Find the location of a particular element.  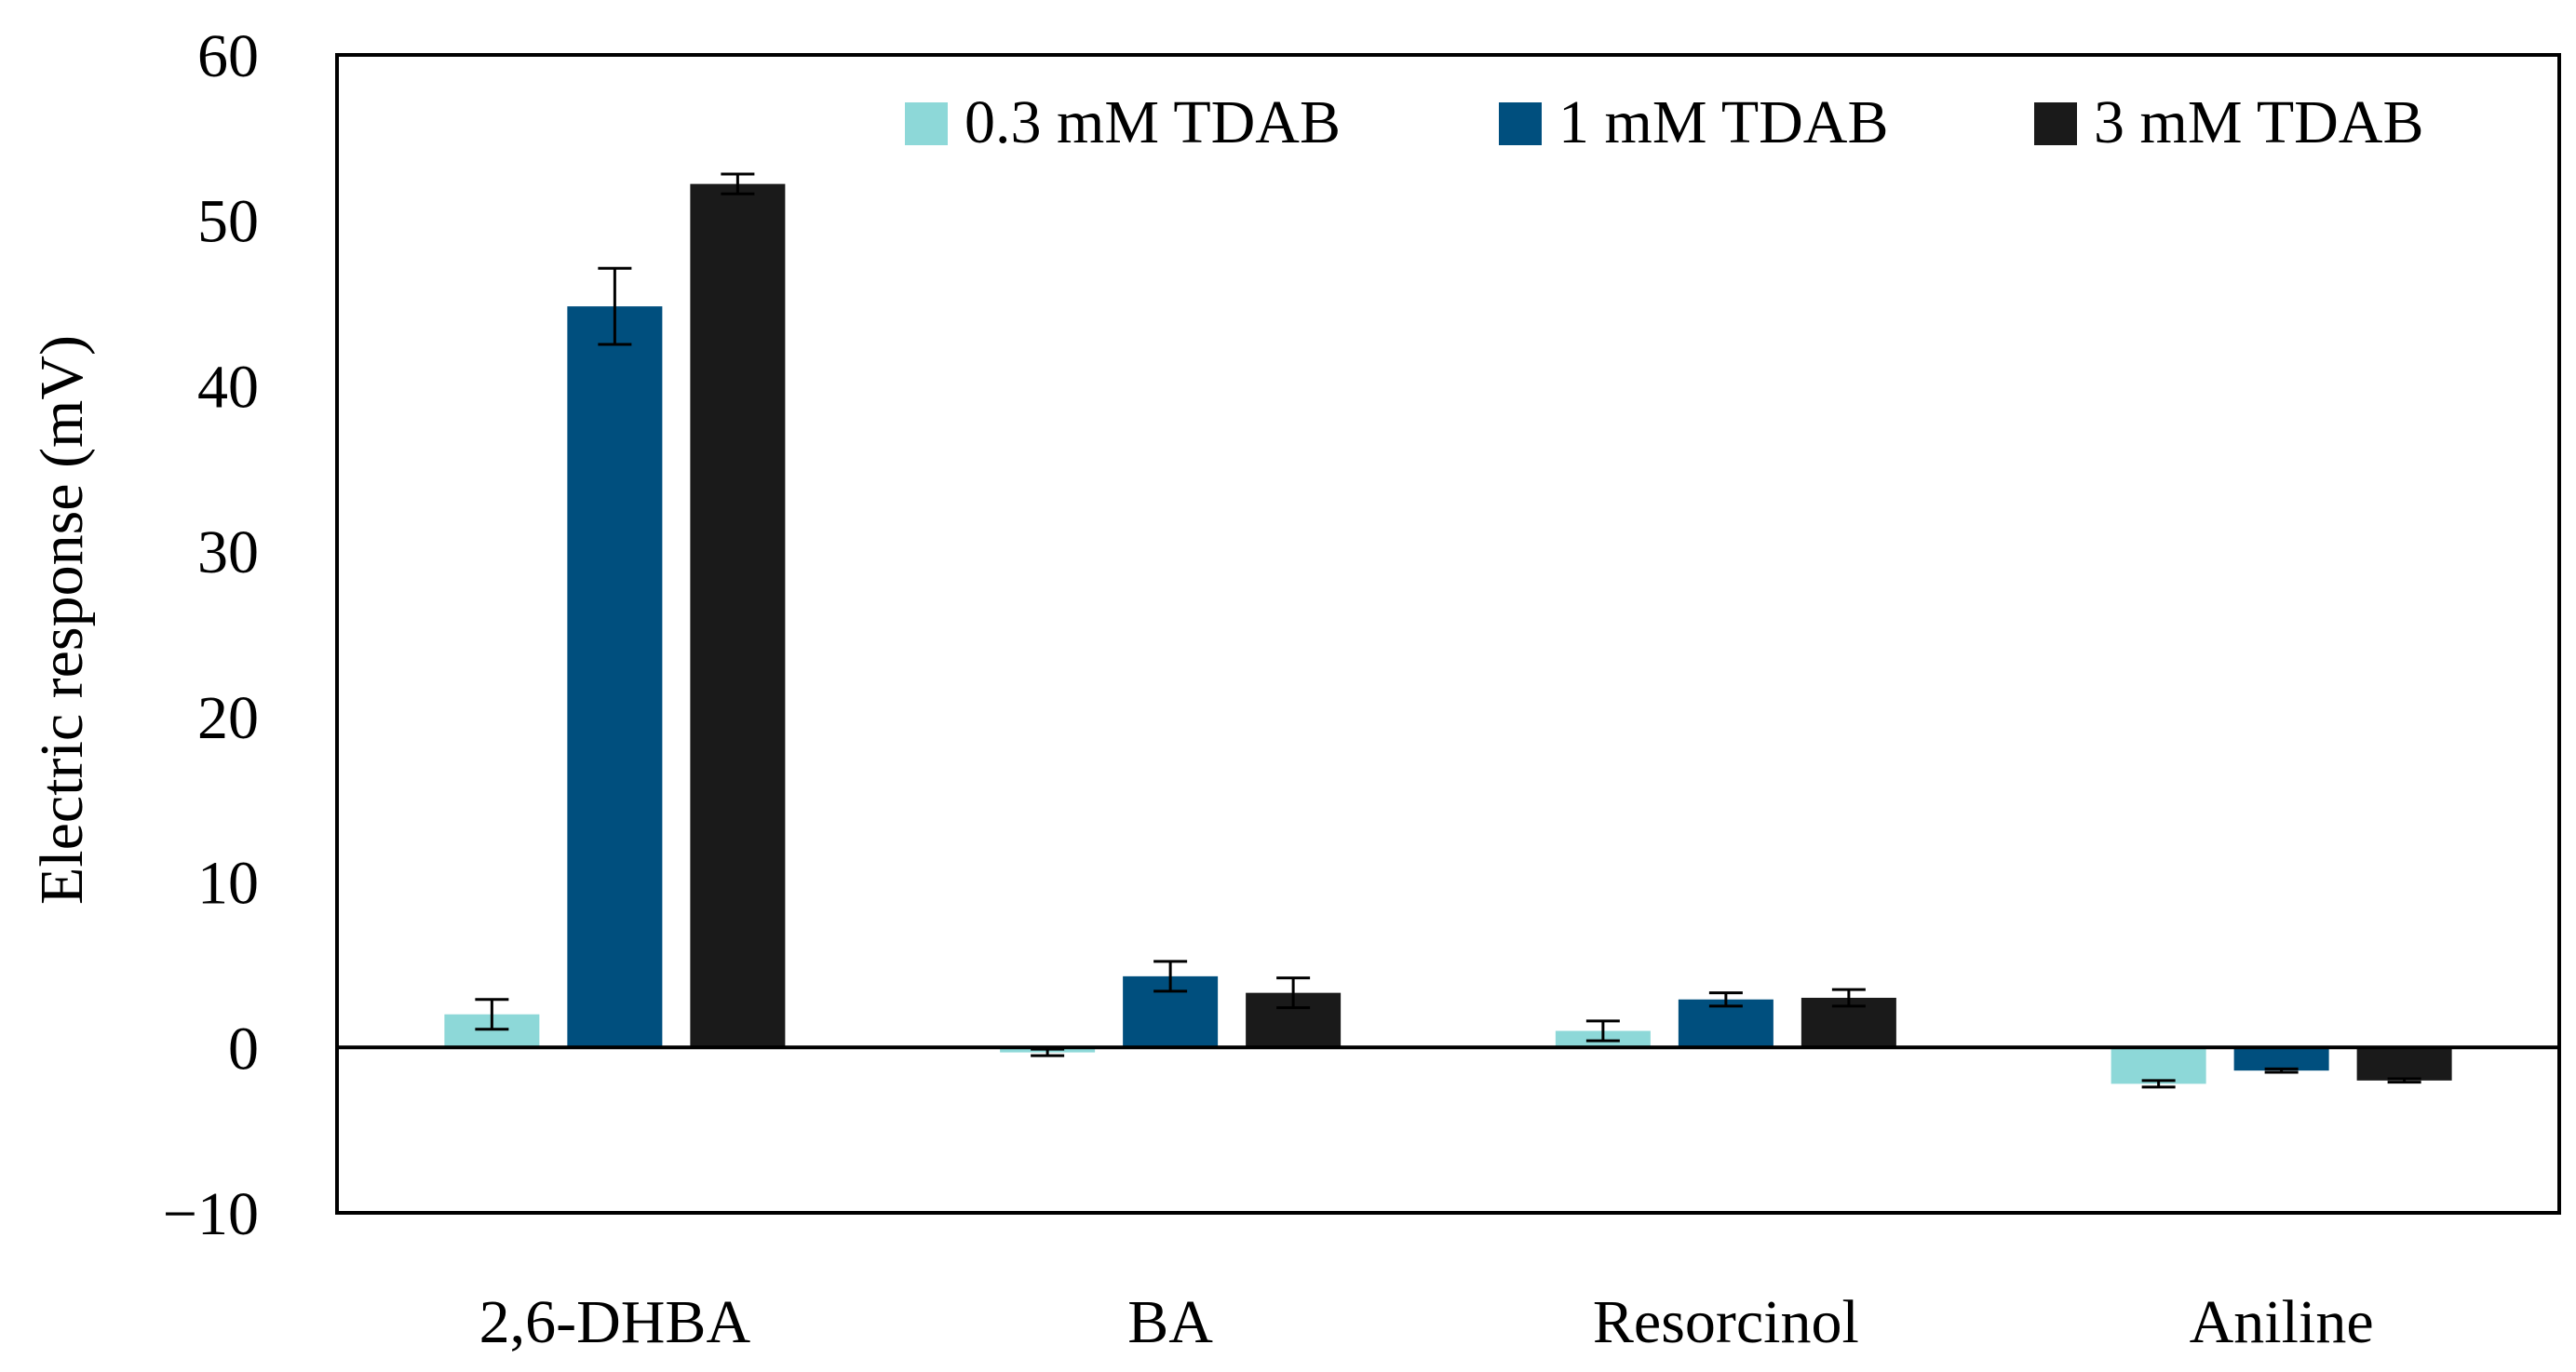

legend: 0.3 mM TDAB 1 mM TDAB 3 mM TDAB is located at coordinates (1664, 122).